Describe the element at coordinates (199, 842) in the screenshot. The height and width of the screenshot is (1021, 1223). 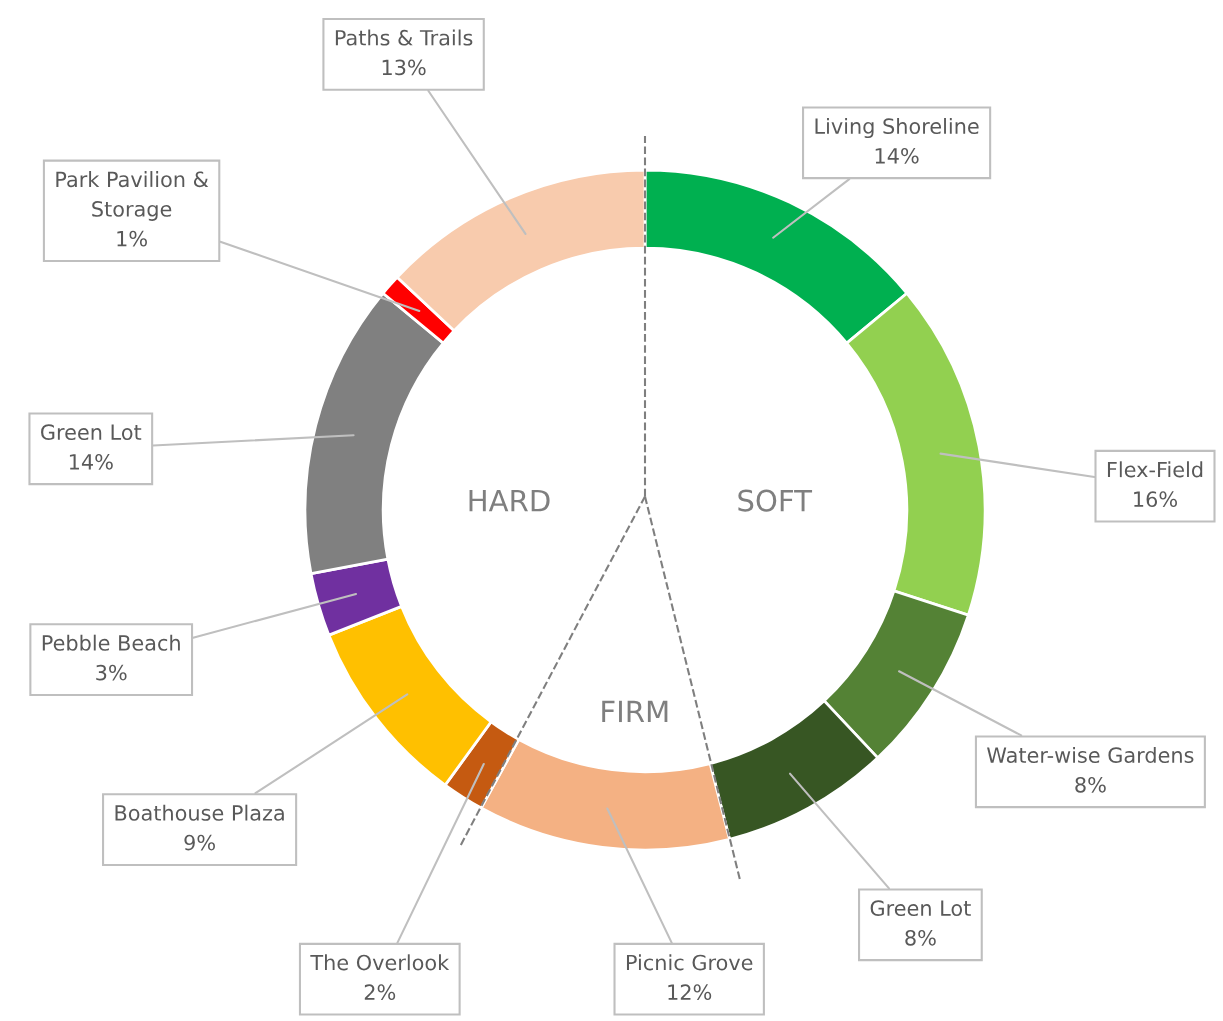
I see `data-label: 9%` at that location.